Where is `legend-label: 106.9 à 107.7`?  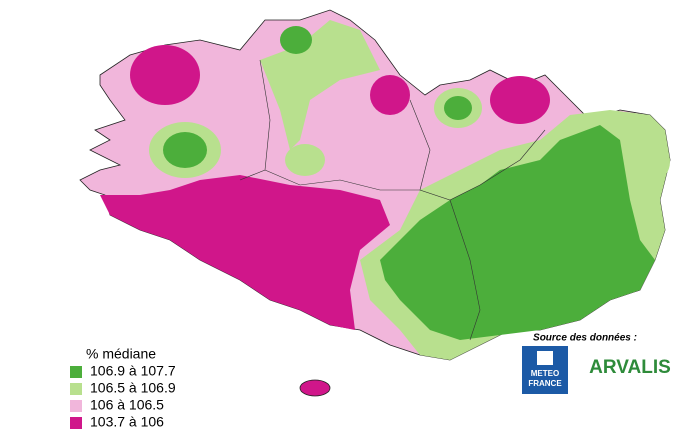 legend-label: 106.9 à 107.7 is located at coordinates (133, 371).